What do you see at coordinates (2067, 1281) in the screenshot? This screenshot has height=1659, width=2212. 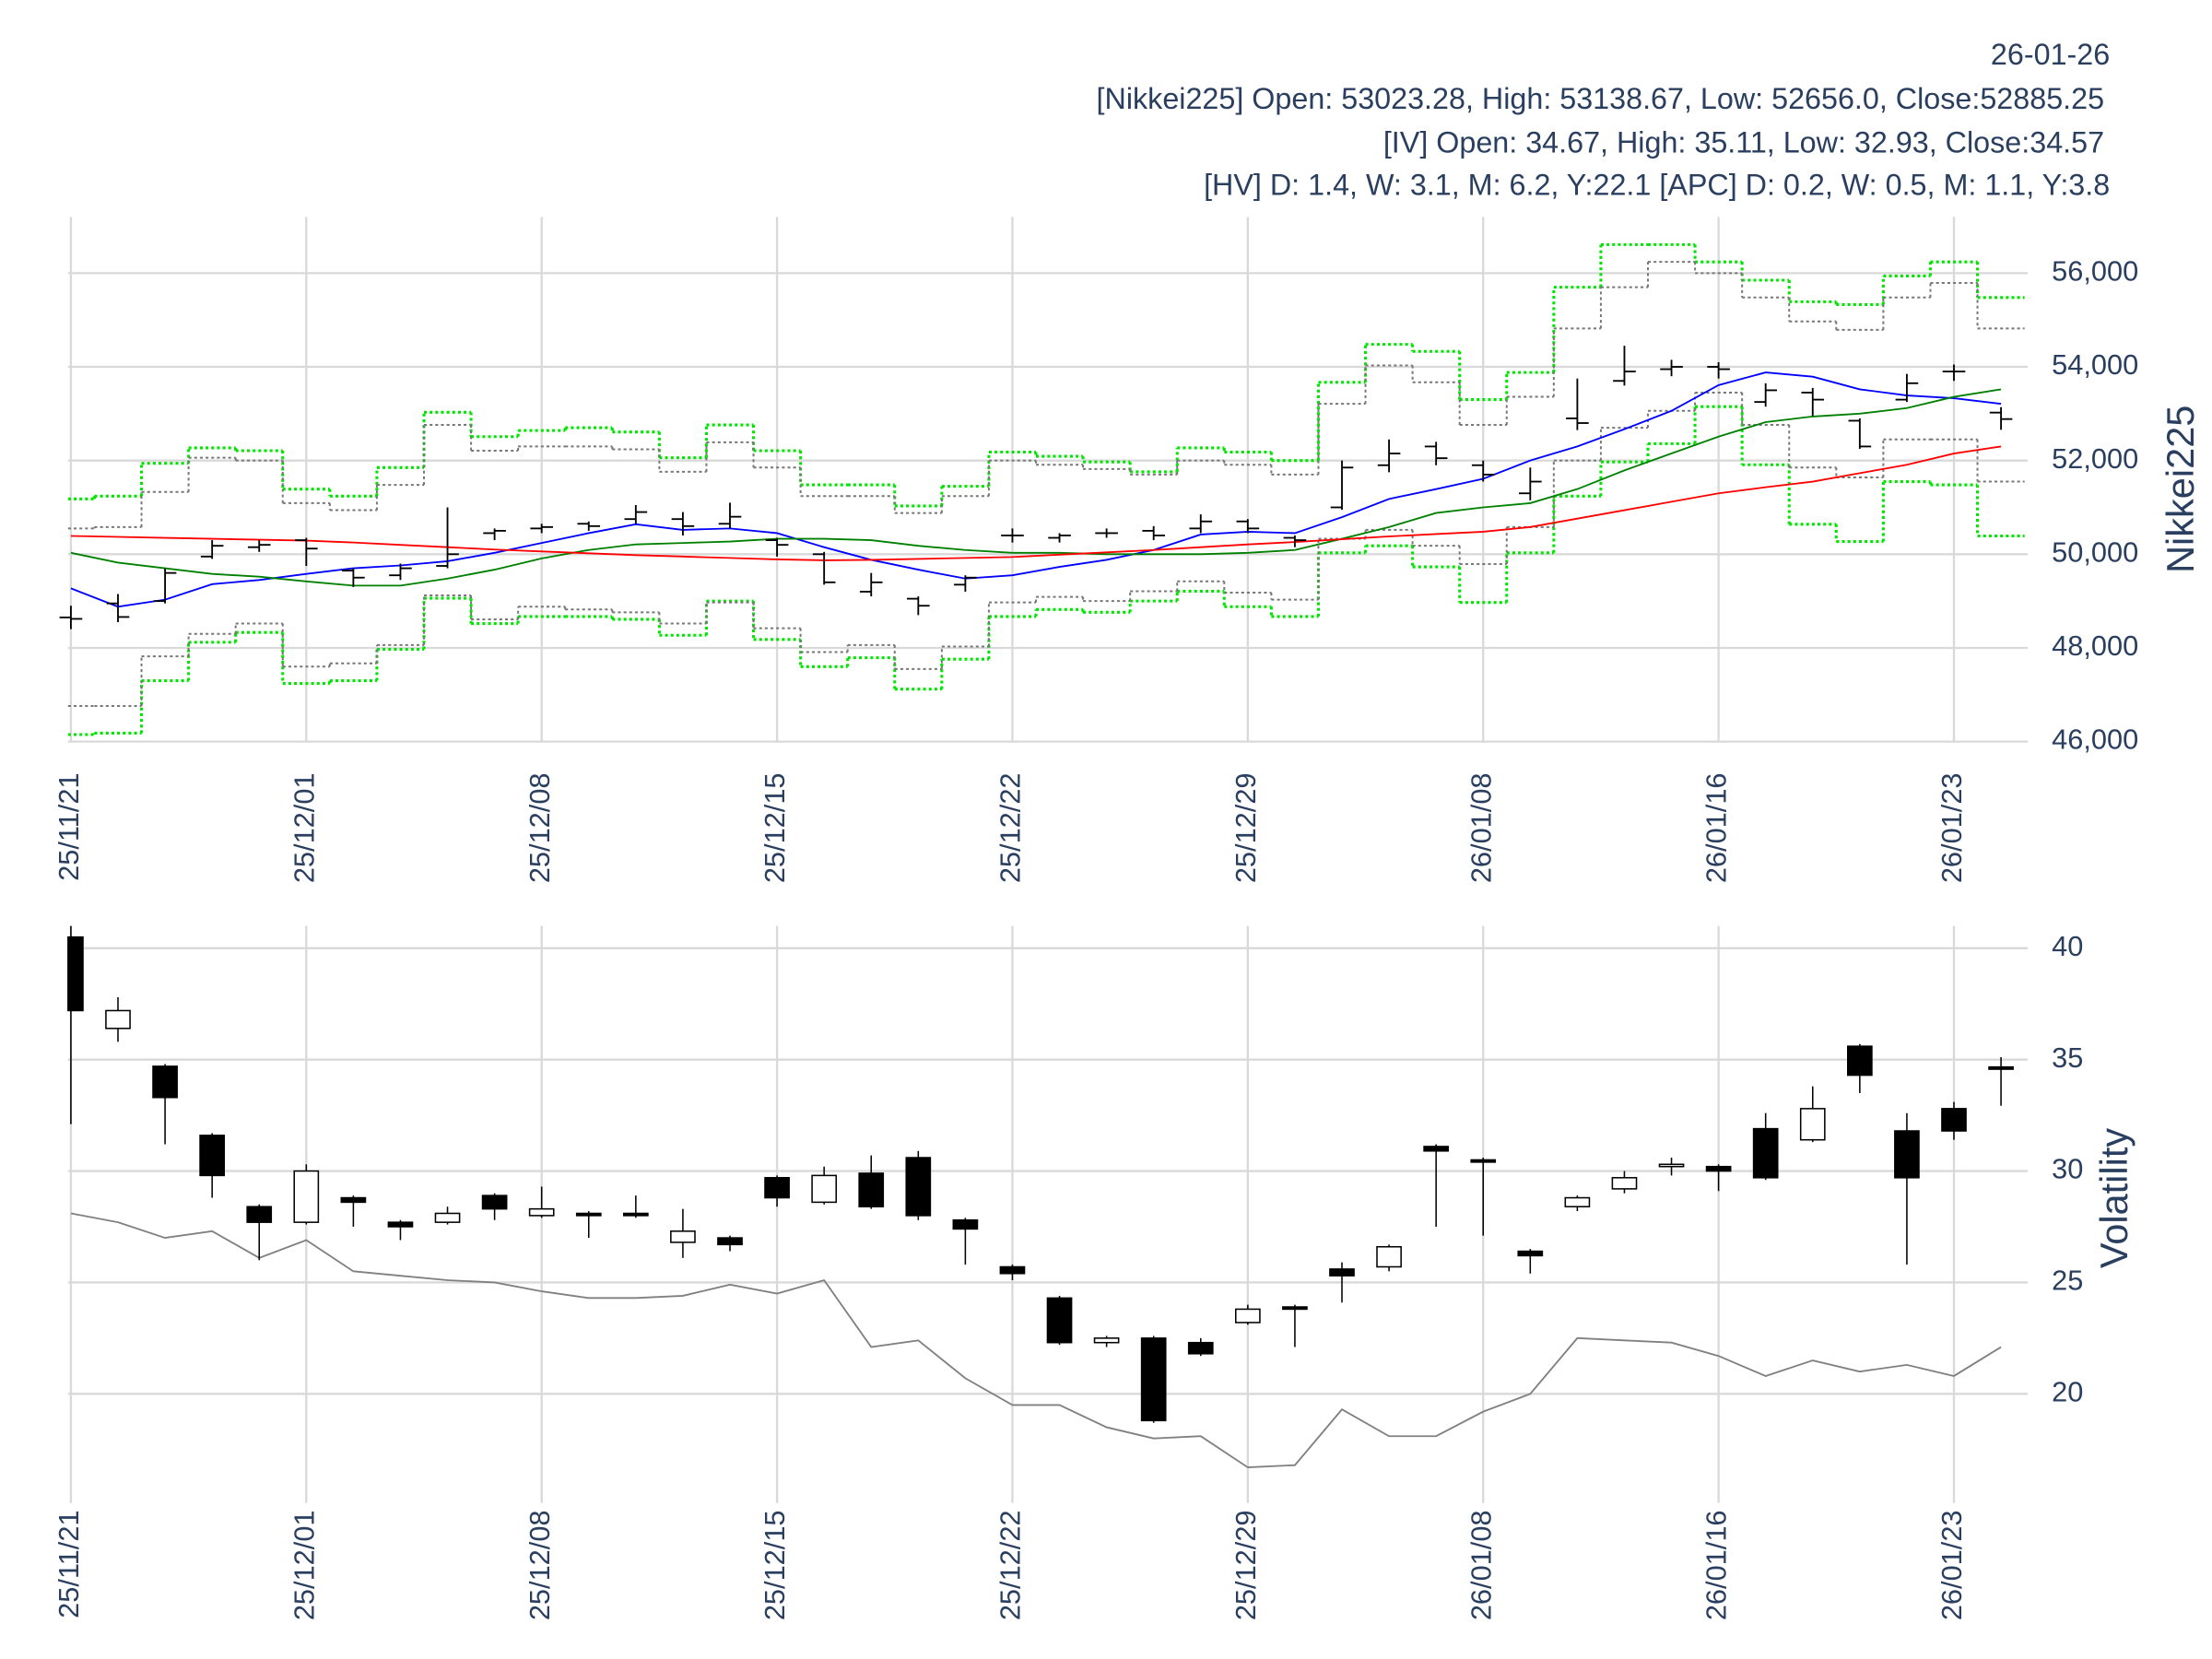 I see `y-tick-label: 25` at bounding box center [2067, 1281].